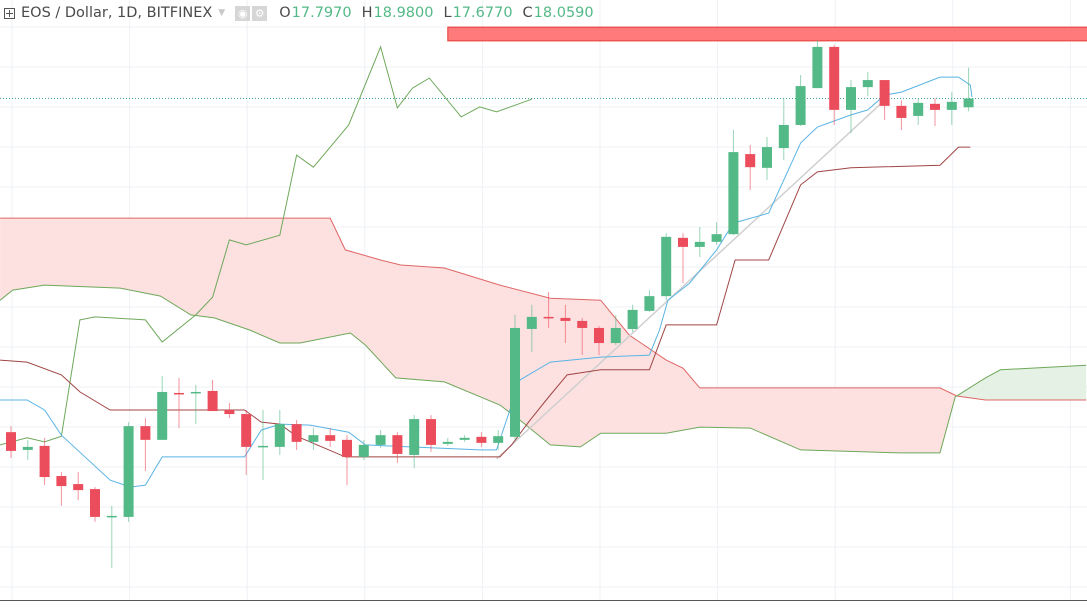 This screenshot has height=609, width=1087. I want to click on ohlc-low: L17.6770, so click(478, 13).